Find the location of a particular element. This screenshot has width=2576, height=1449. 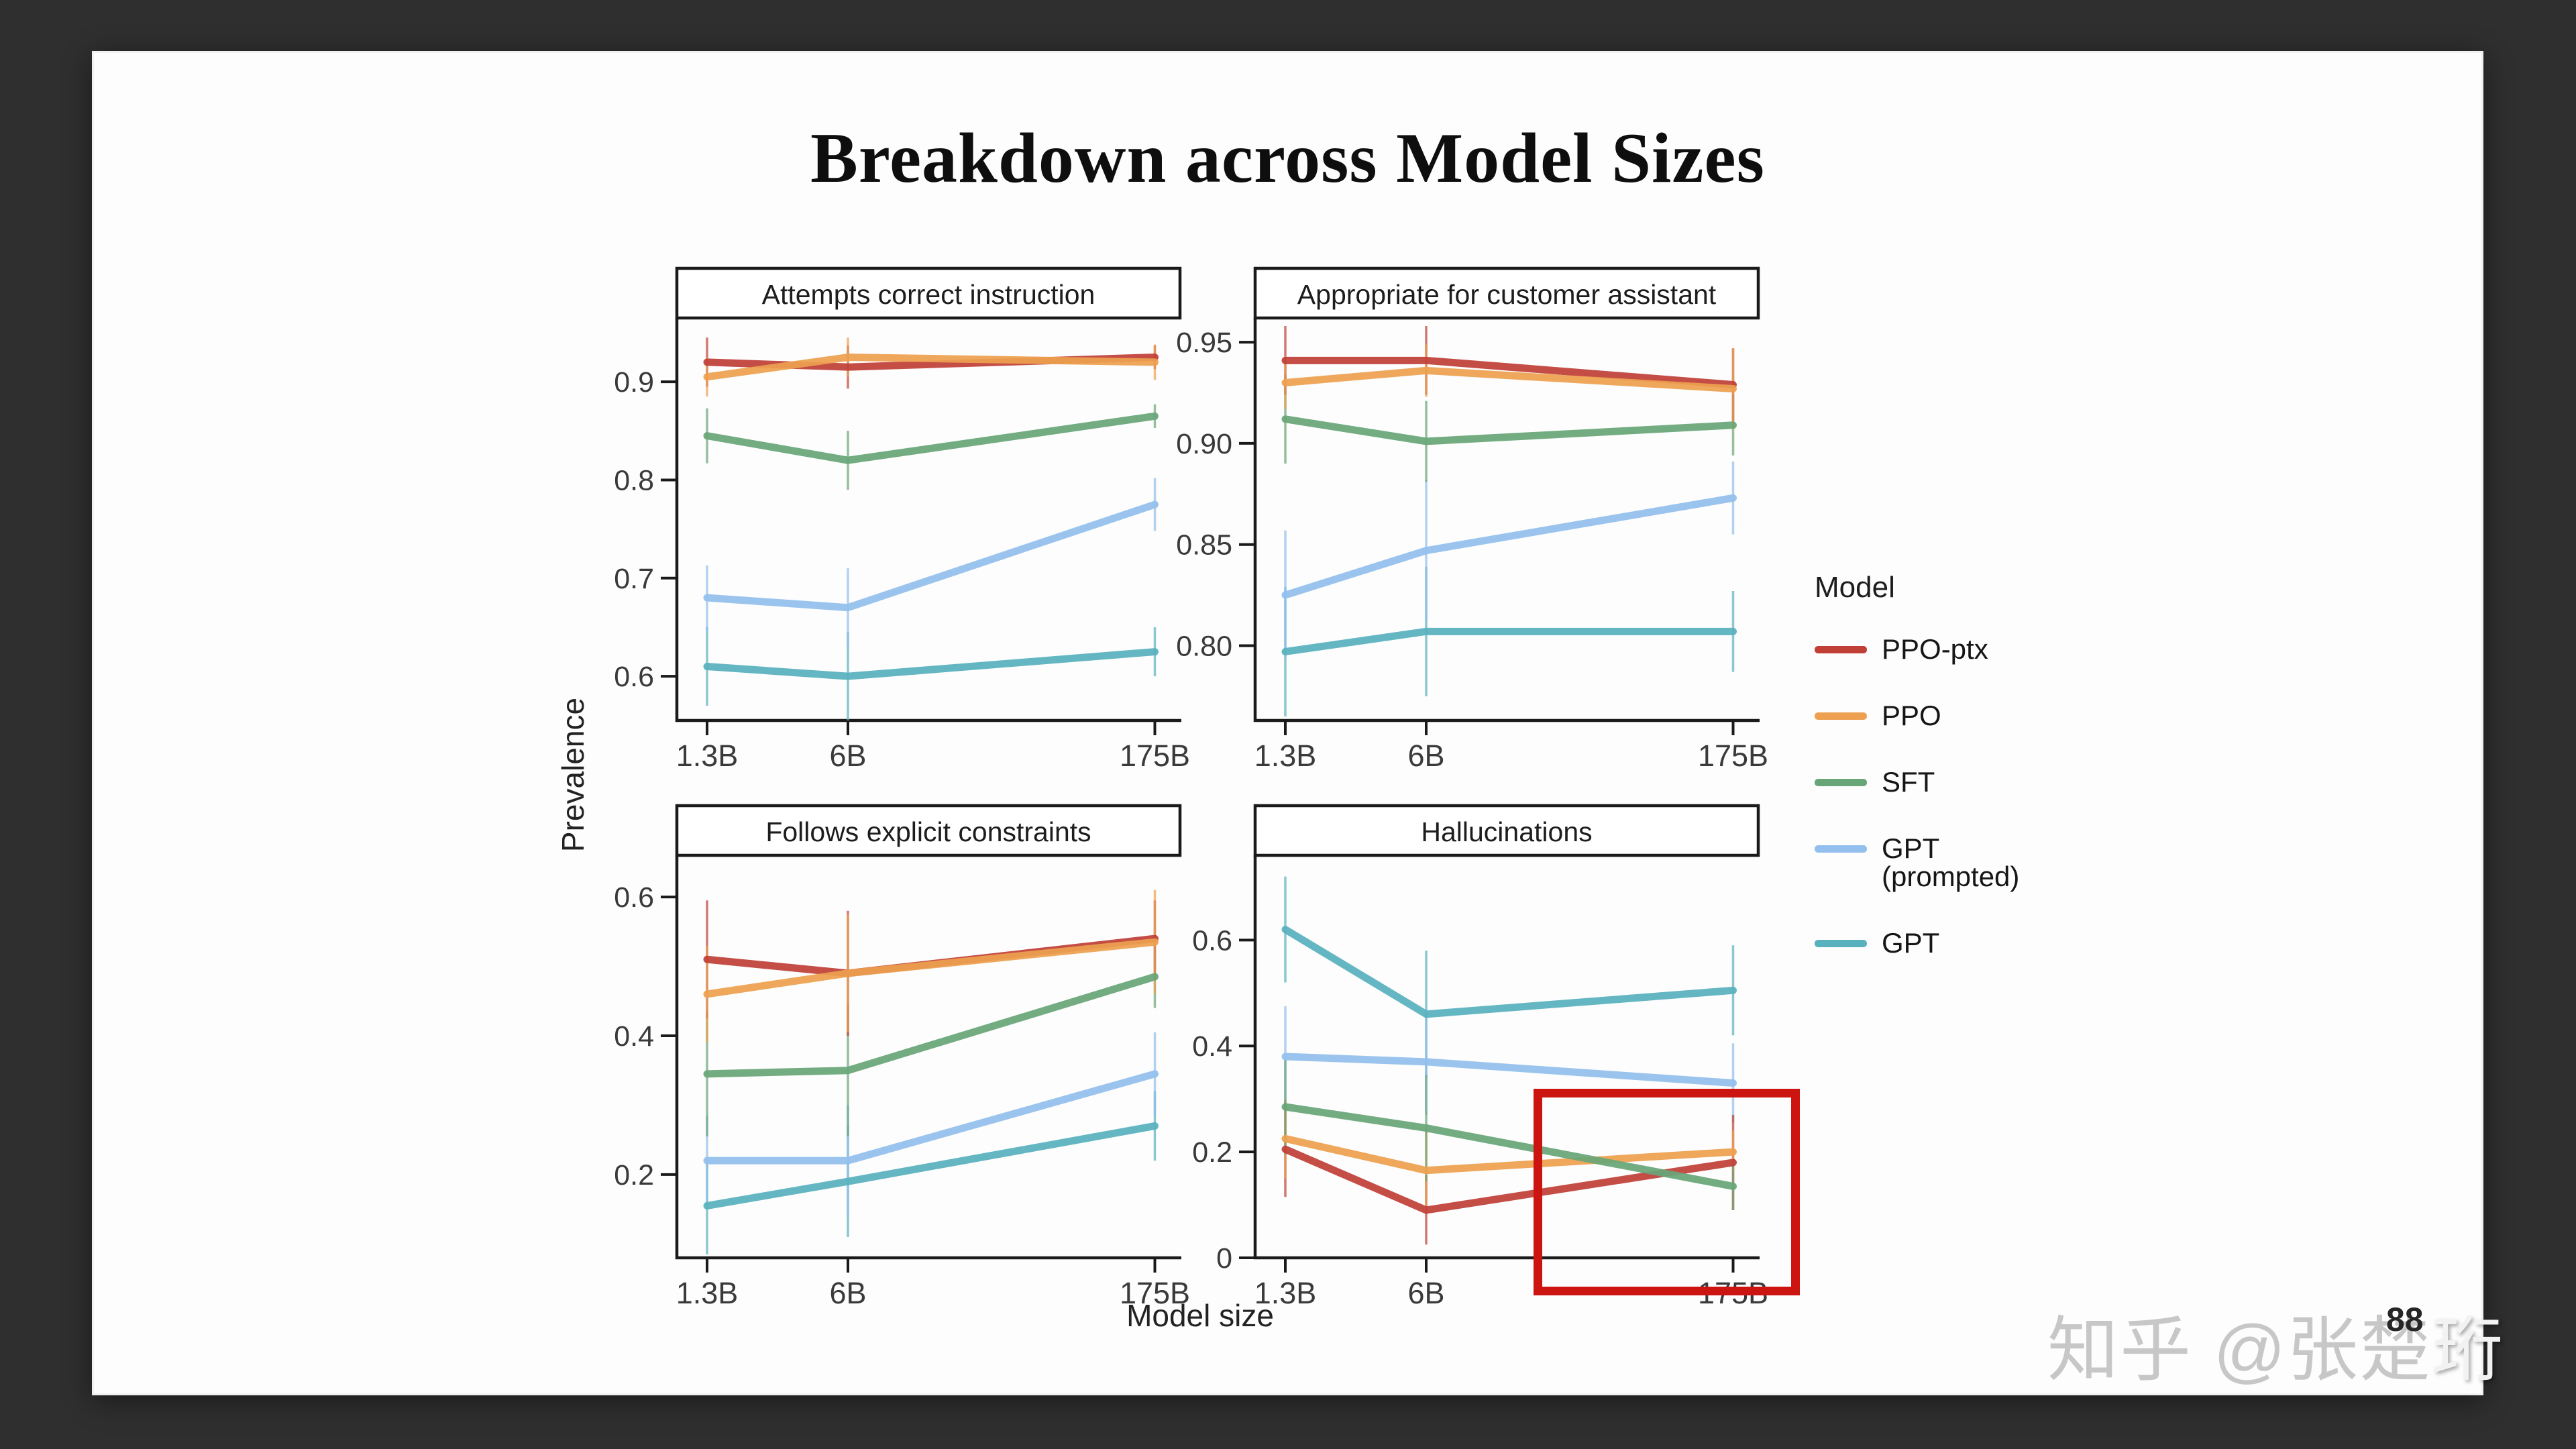

y-tick-label: 0.90 is located at coordinates (1204, 444).